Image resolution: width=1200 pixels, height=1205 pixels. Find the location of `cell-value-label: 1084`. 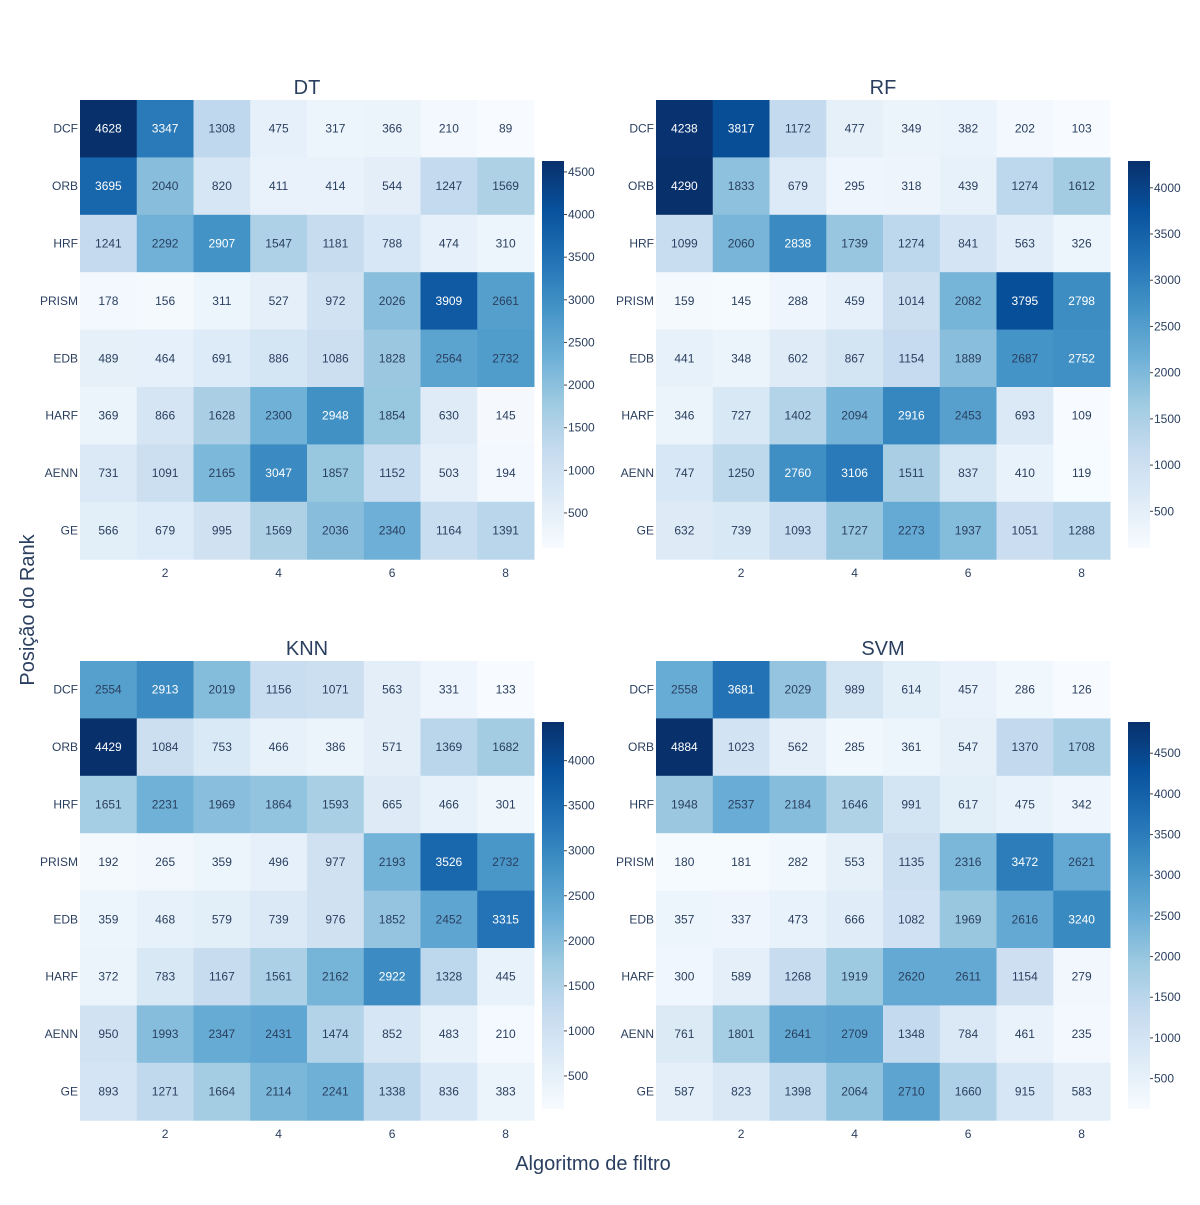

cell-value-label: 1084 is located at coordinates (165, 747).